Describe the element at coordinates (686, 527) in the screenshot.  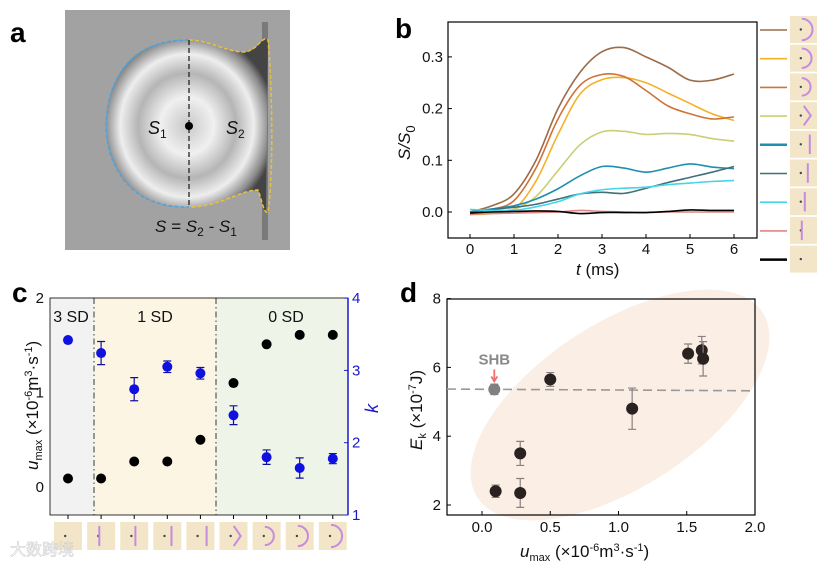
I see `x-tick-label-d: 1.5` at that location.